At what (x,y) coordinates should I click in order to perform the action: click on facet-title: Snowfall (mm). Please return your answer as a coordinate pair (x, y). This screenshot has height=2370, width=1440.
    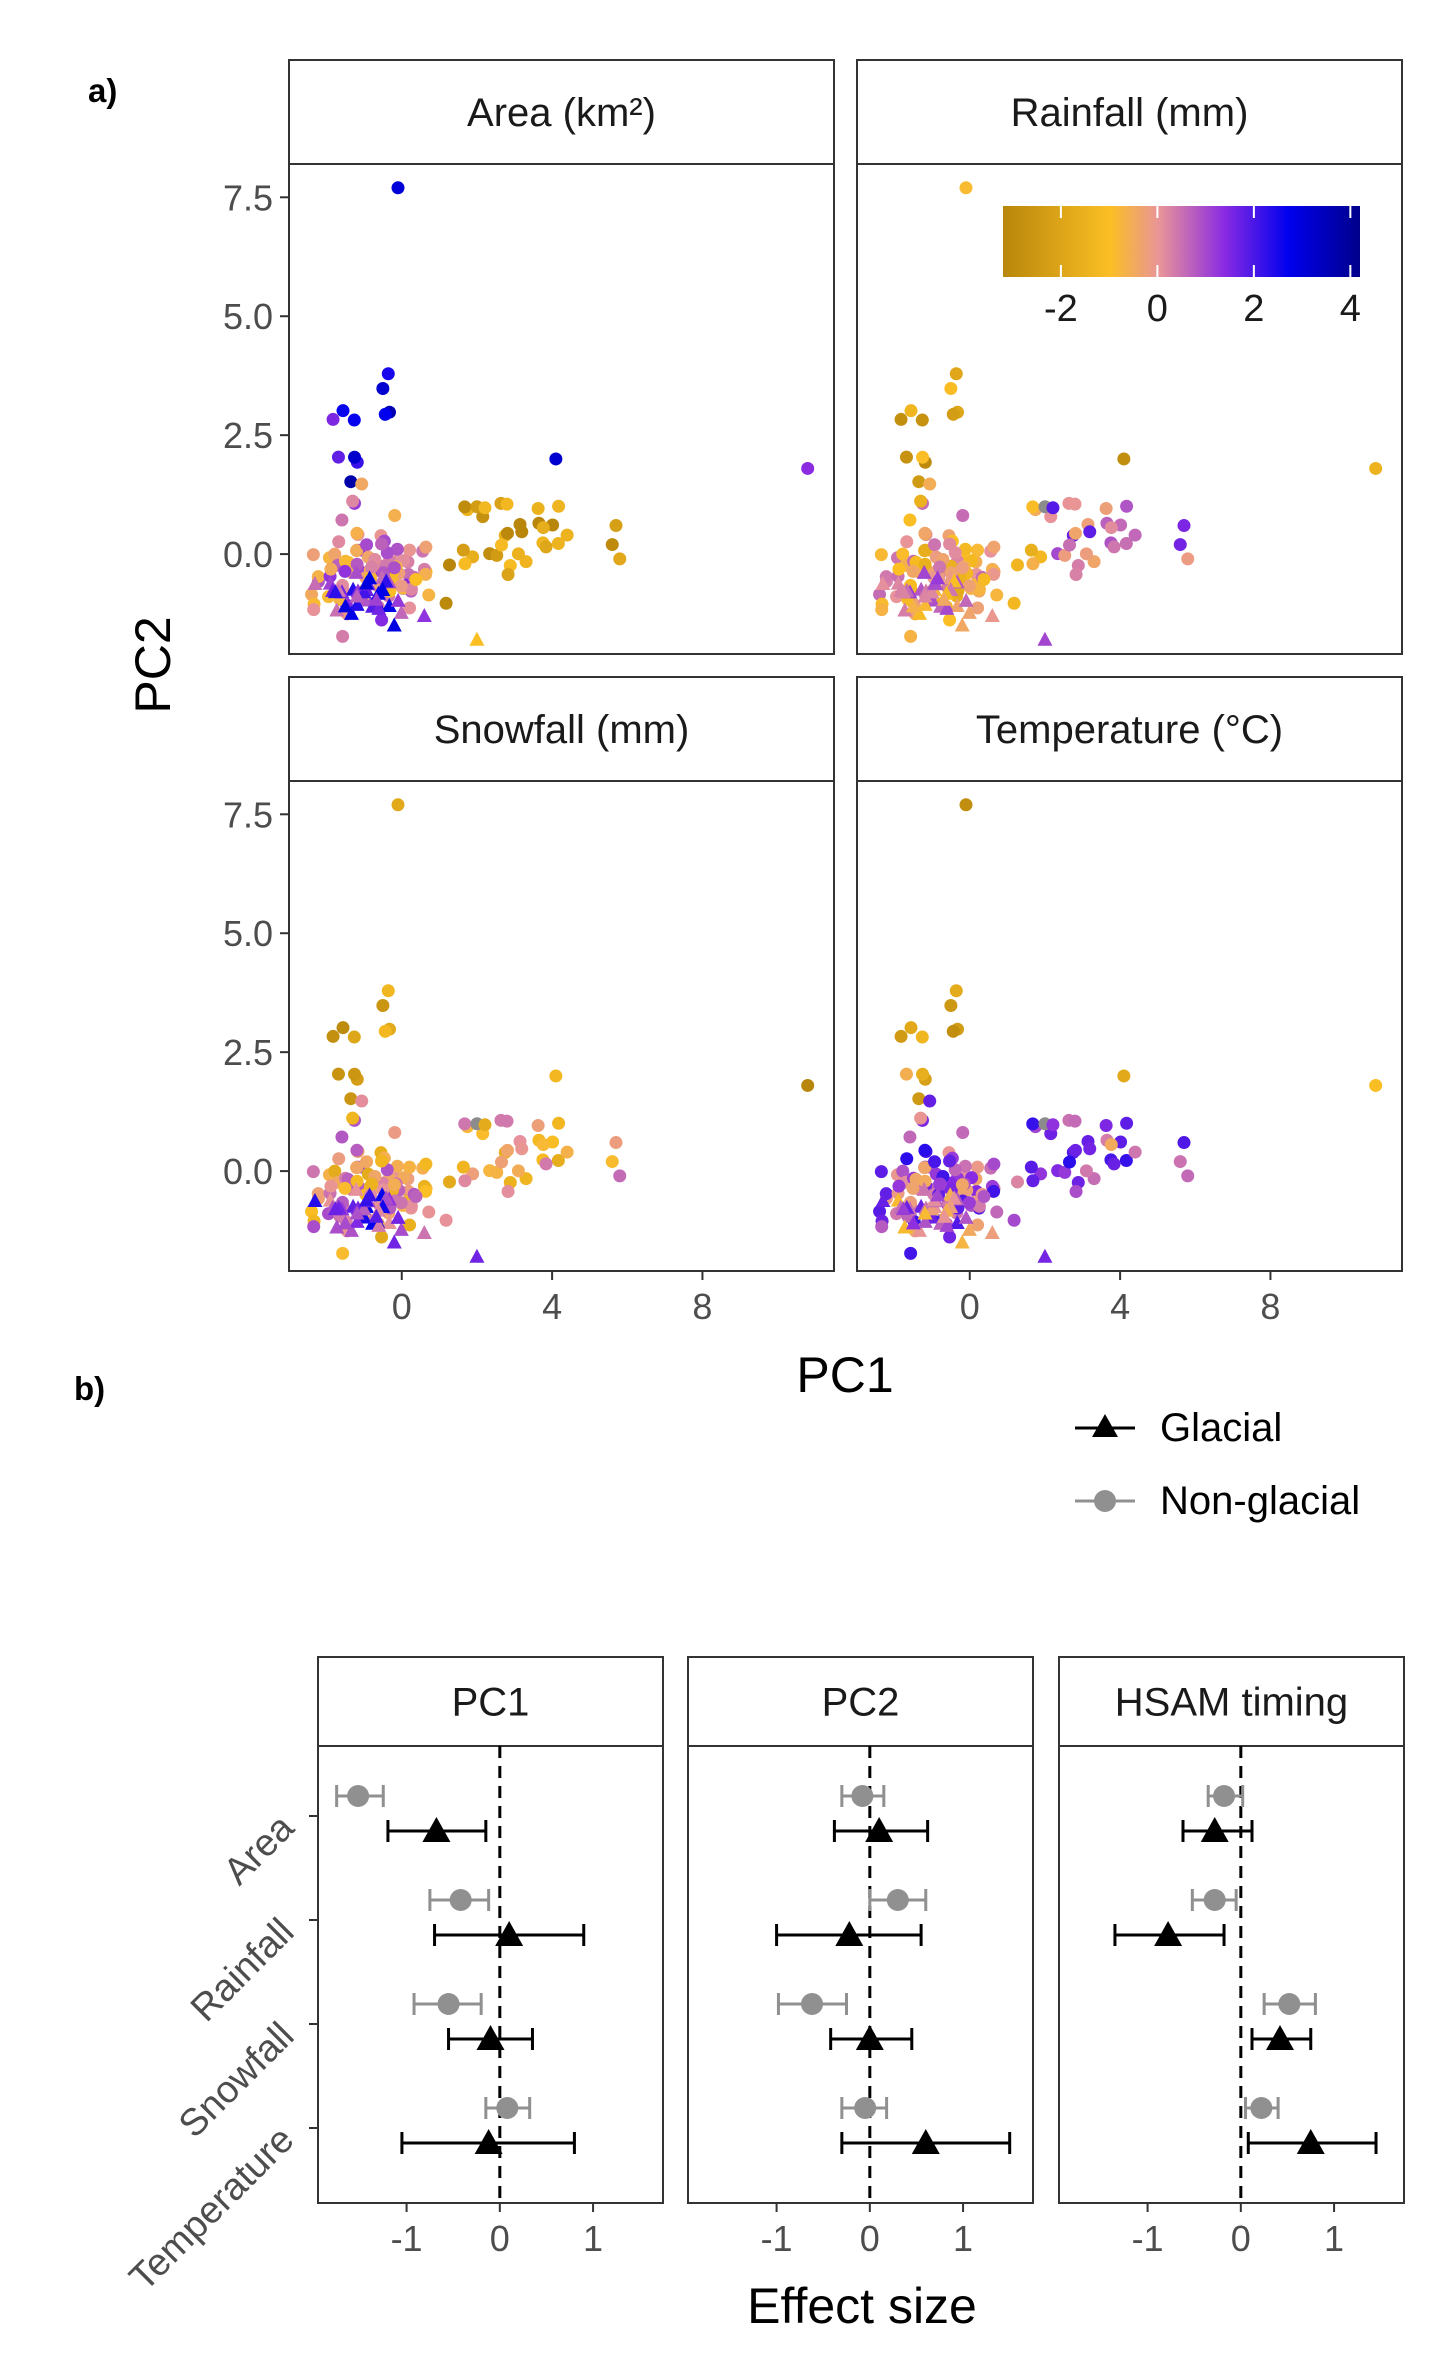
    Looking at the image, I should click on (562, 730).